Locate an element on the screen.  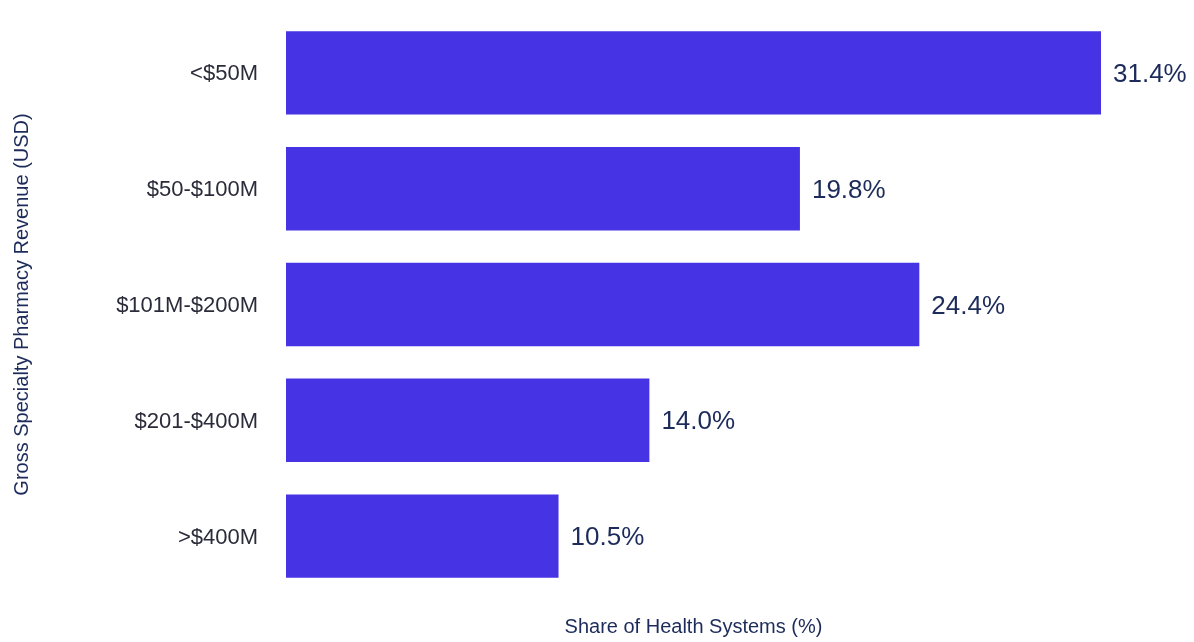
data-label: 24.4% is located at coordinates (968, 304).